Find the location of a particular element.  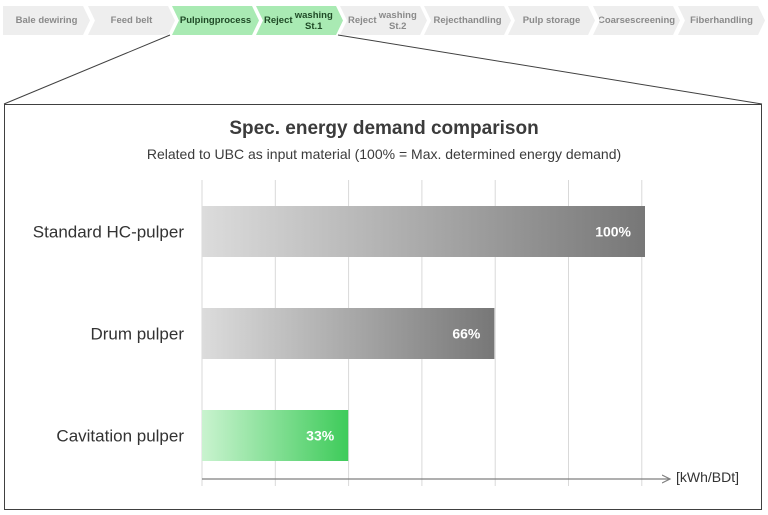

process-step-label: screening is located at coordinates (653, 20).